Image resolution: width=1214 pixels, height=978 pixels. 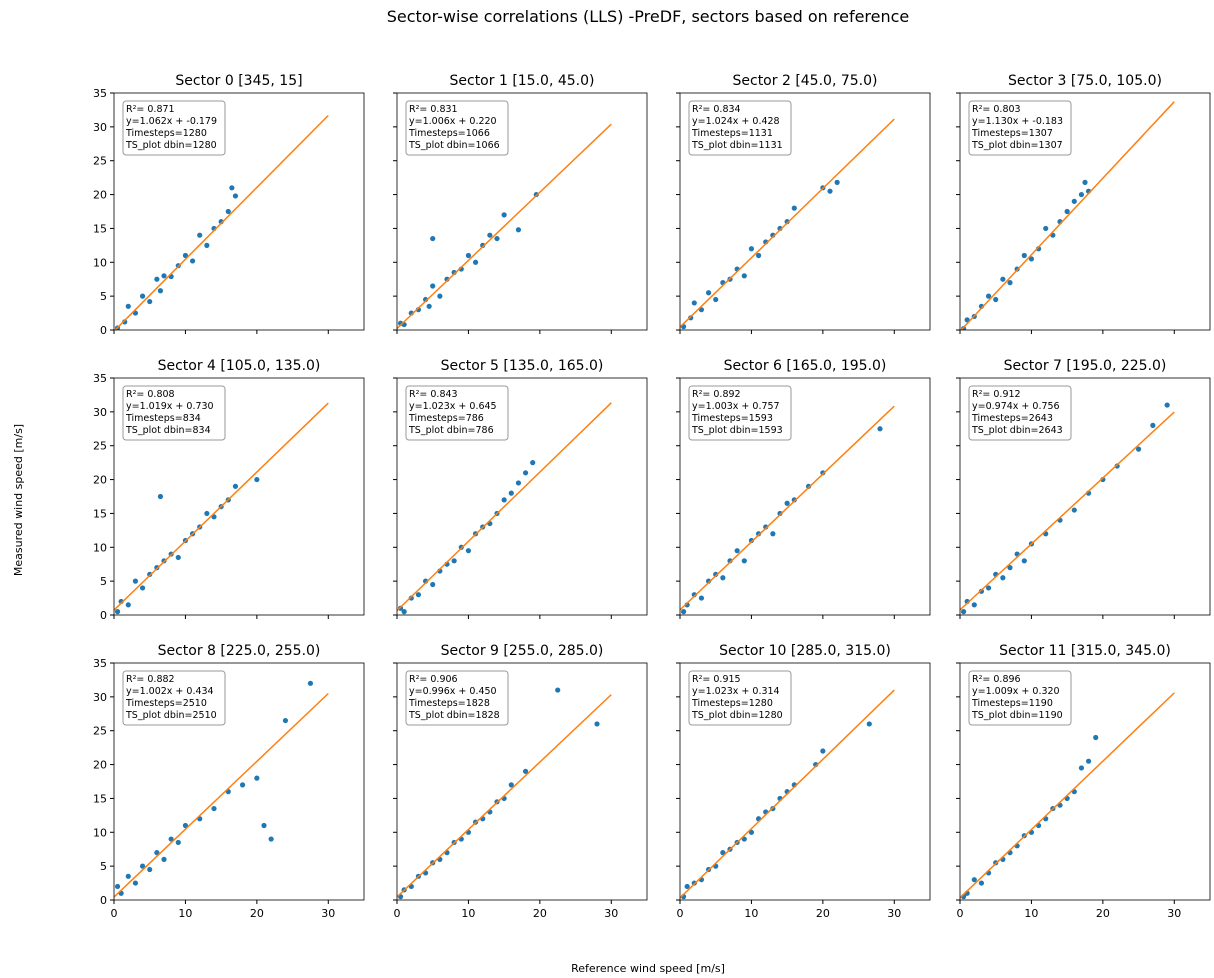 I want to click on annotation-text: y=1.024x + 0.428, so click(x=736, y=121).